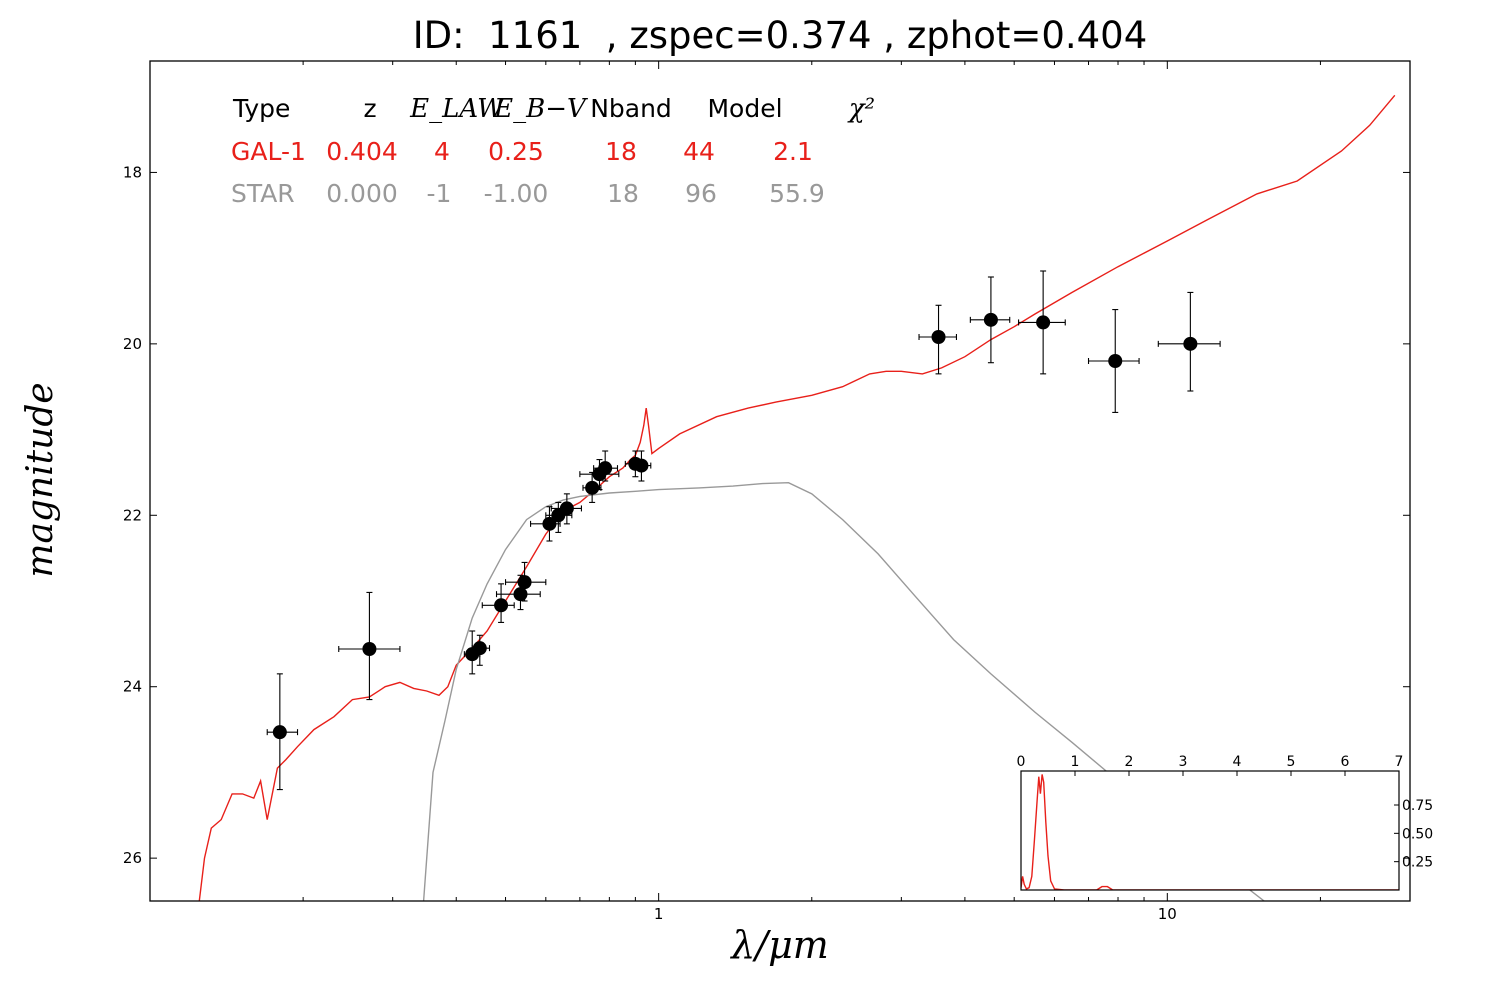 Image resolution: width=1500 pixels, height=1000 pixels. Describe the element at coordinates (779, 945) in the screenshot. I see `x-axis-label: λ/μm` at that location.